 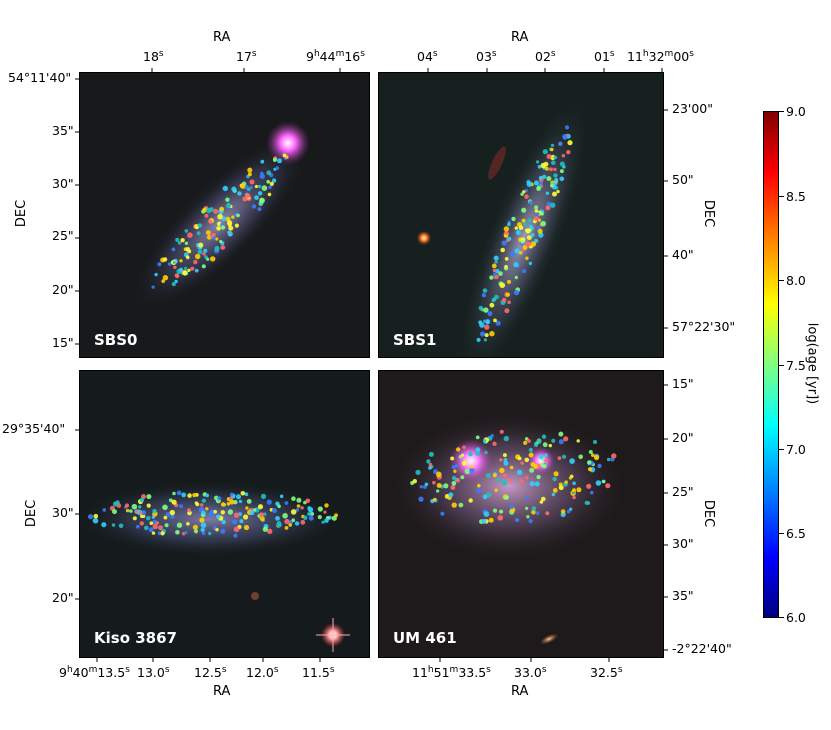 I want to click on sbs0-image, so click(x=224, y=215).